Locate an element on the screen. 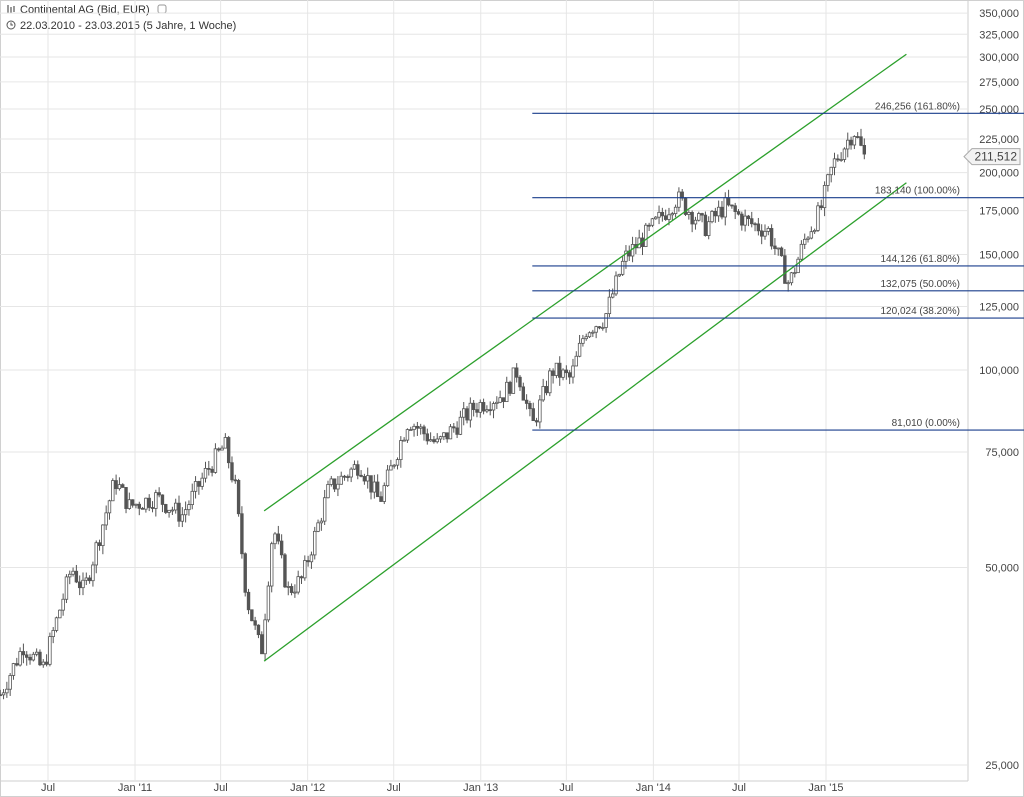 The image size is (1024, 797). x-tick-label: Jan '14 is located at coordinates (653, 788).